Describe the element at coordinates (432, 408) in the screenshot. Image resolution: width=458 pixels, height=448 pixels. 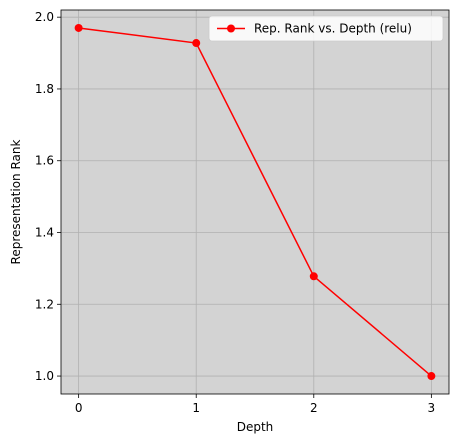
I see `x-tick-label: 3` at that location.